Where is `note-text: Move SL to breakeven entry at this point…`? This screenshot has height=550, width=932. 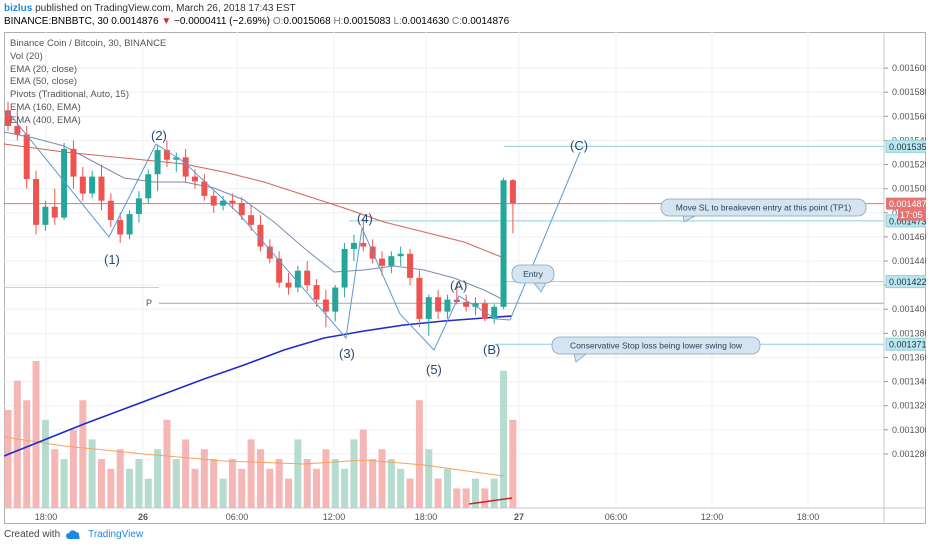 note-text: Move SL to breakeven entry at this point… is located at coordinates (764, 208).